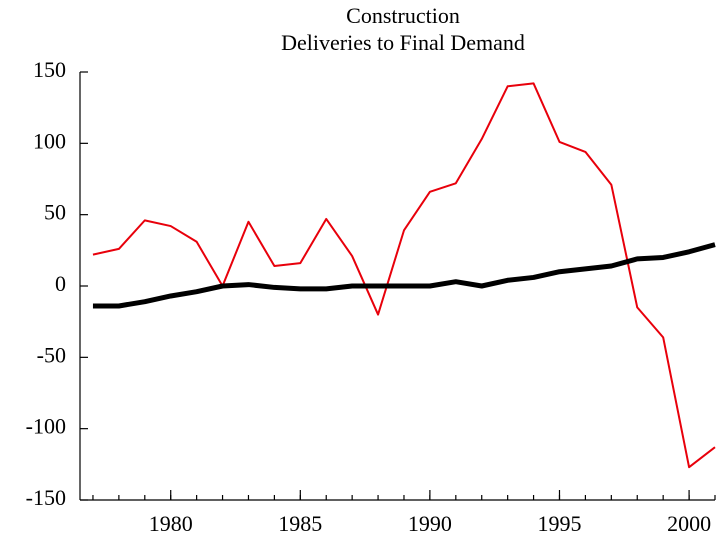  I want to click on y-tick-label: -50, so click(51, 354).